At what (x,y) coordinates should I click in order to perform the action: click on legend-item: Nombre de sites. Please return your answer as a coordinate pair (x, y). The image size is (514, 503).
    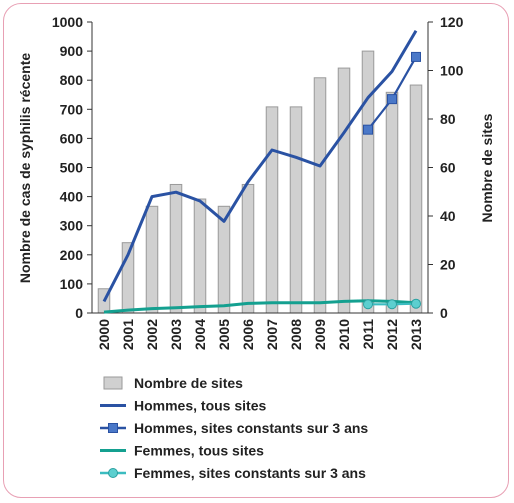
    Looking at the image, I should click on (173, 383).